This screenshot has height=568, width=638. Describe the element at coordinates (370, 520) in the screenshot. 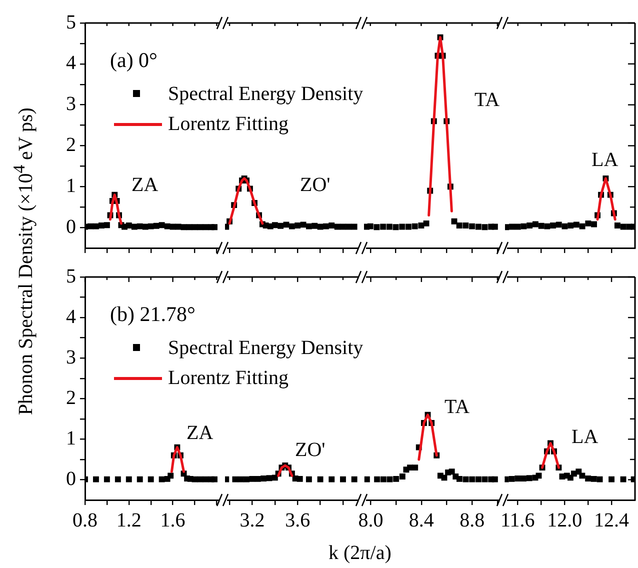

I see `x-tick-label: 8.0` at that location.